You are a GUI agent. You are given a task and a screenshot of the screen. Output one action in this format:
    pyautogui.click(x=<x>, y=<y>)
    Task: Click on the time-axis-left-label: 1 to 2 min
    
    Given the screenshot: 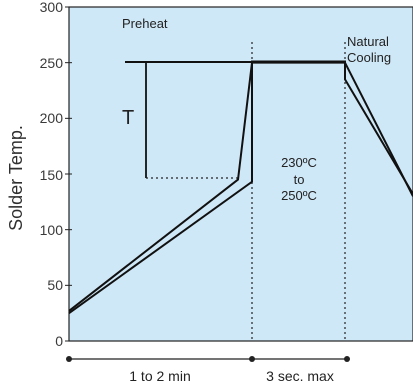 What is the action you would take?
    pyautogui.click(x=159, y=376)
    